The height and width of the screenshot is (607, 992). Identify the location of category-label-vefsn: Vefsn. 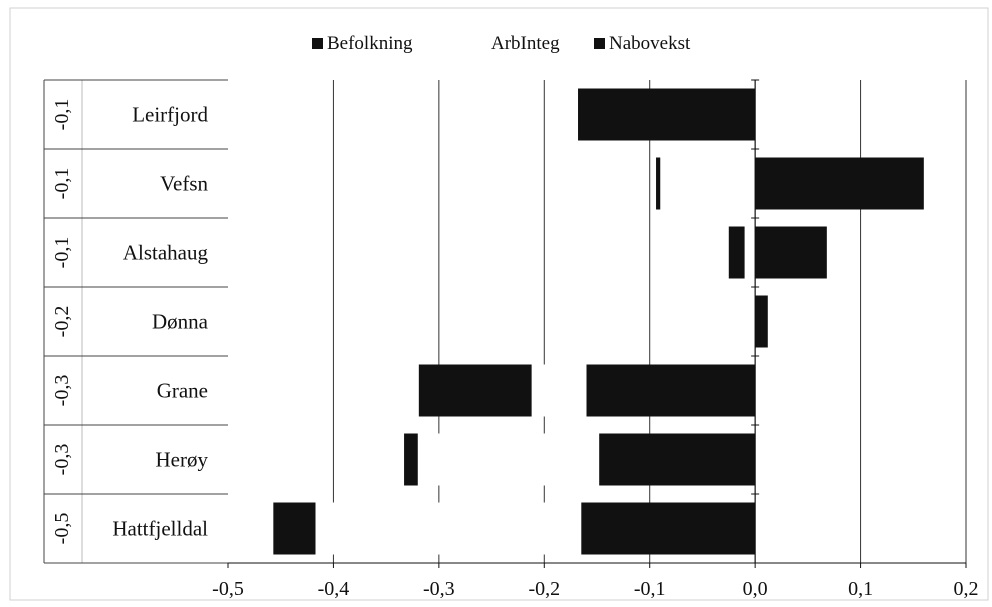
(184, 184).